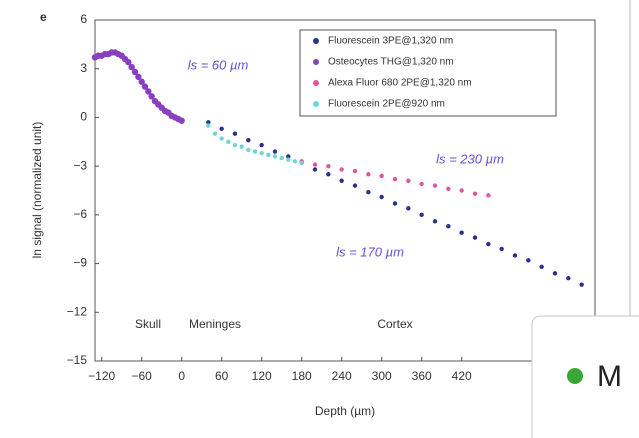 This screenshot has height=438, width=639. What do you see at coordinates (585, 376) in the screenshot?
I see `popup-card` at bounding box center [585, 376].